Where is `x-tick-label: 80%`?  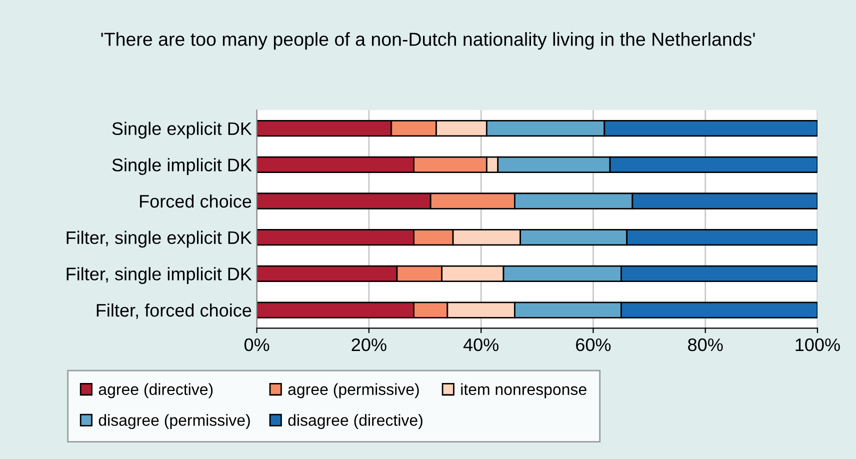
x-tick-label: 80% is located at coordinates (705, 345).